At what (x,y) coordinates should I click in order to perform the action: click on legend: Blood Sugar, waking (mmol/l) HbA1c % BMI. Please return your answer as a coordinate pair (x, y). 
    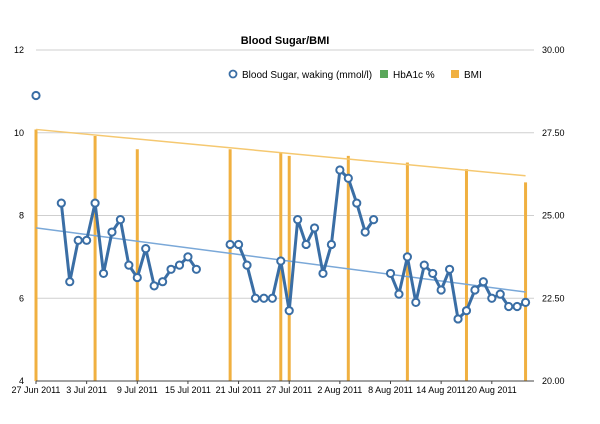
    Looking at the image, I should click on (355, 75).